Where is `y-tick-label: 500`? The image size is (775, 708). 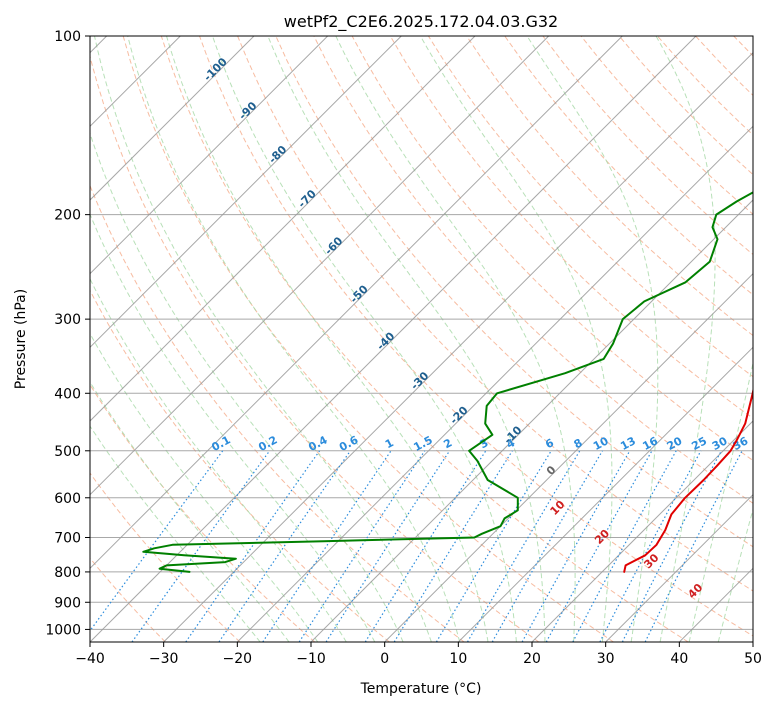
y-tick-label: 500 is located at coordinates (67, 452).